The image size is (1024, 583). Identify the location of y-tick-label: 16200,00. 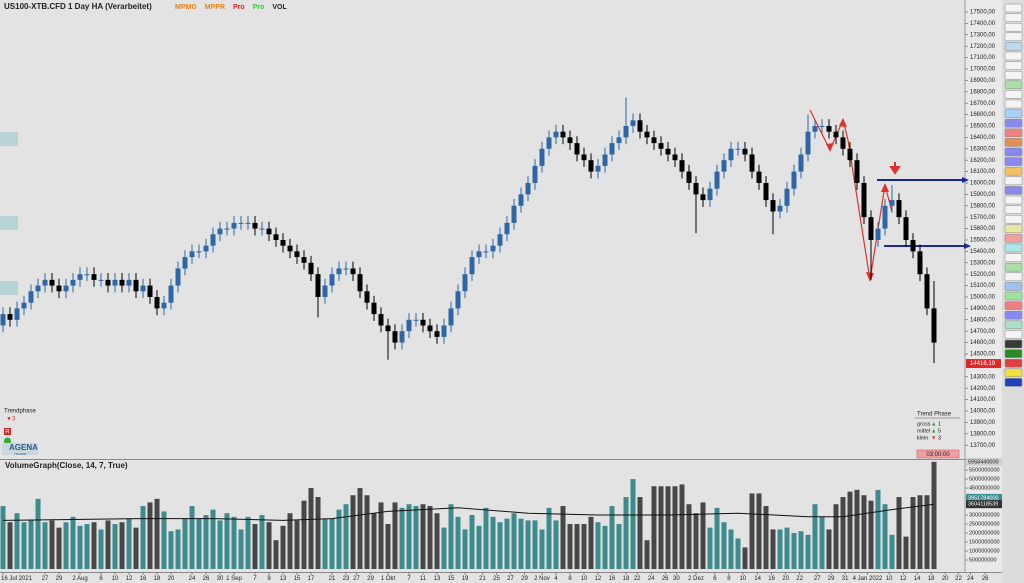
(983, 161).